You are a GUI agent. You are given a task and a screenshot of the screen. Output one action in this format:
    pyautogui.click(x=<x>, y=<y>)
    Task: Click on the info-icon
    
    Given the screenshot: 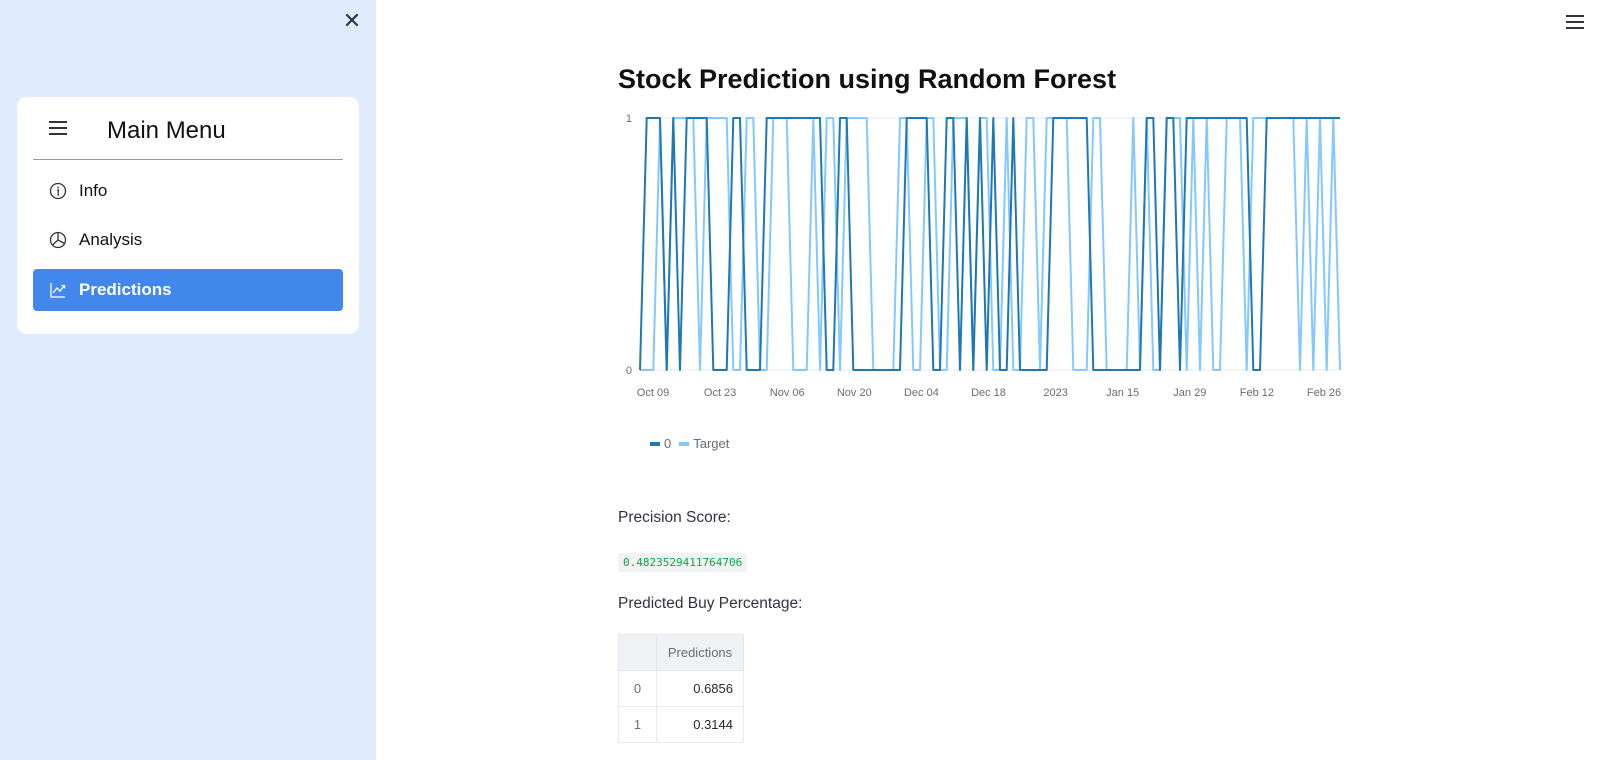 What is the action you would take?
    pyautogui.click(x=58, y=191)
    